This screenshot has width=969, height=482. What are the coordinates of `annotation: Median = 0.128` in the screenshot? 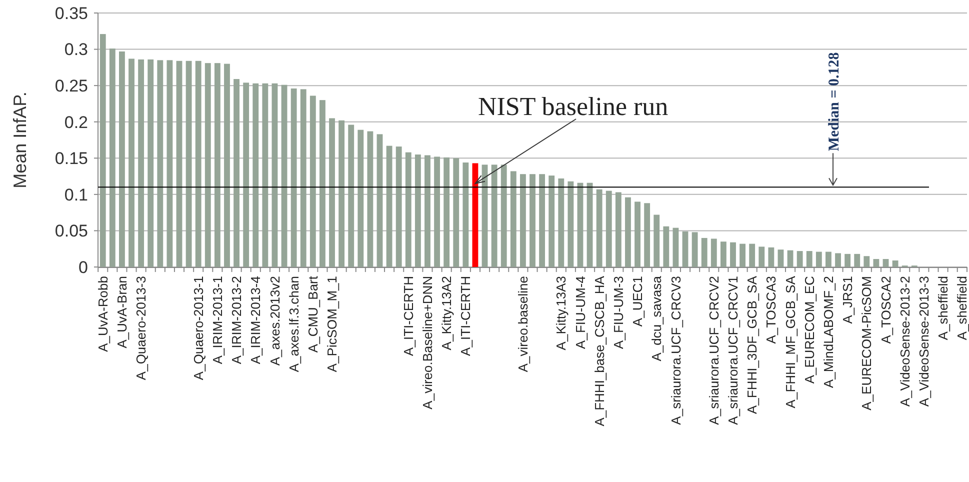 It's located at (834, 102).